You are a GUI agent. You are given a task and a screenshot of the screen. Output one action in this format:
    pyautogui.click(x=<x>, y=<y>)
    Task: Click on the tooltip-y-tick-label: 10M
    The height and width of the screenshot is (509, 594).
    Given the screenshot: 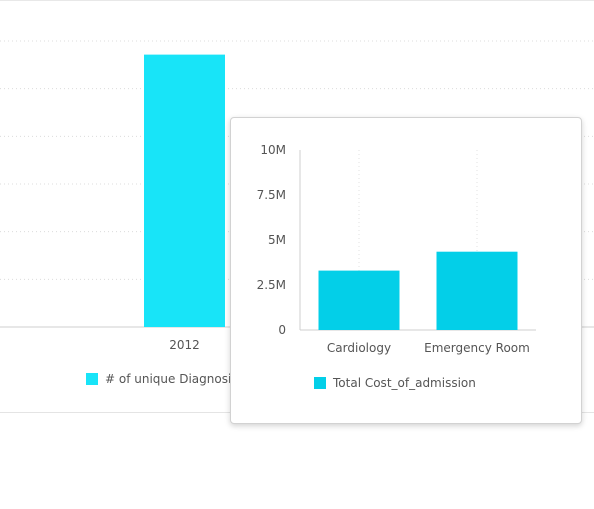 What is the action you would take?
    pyautogui.click(x=273, y=150)
    